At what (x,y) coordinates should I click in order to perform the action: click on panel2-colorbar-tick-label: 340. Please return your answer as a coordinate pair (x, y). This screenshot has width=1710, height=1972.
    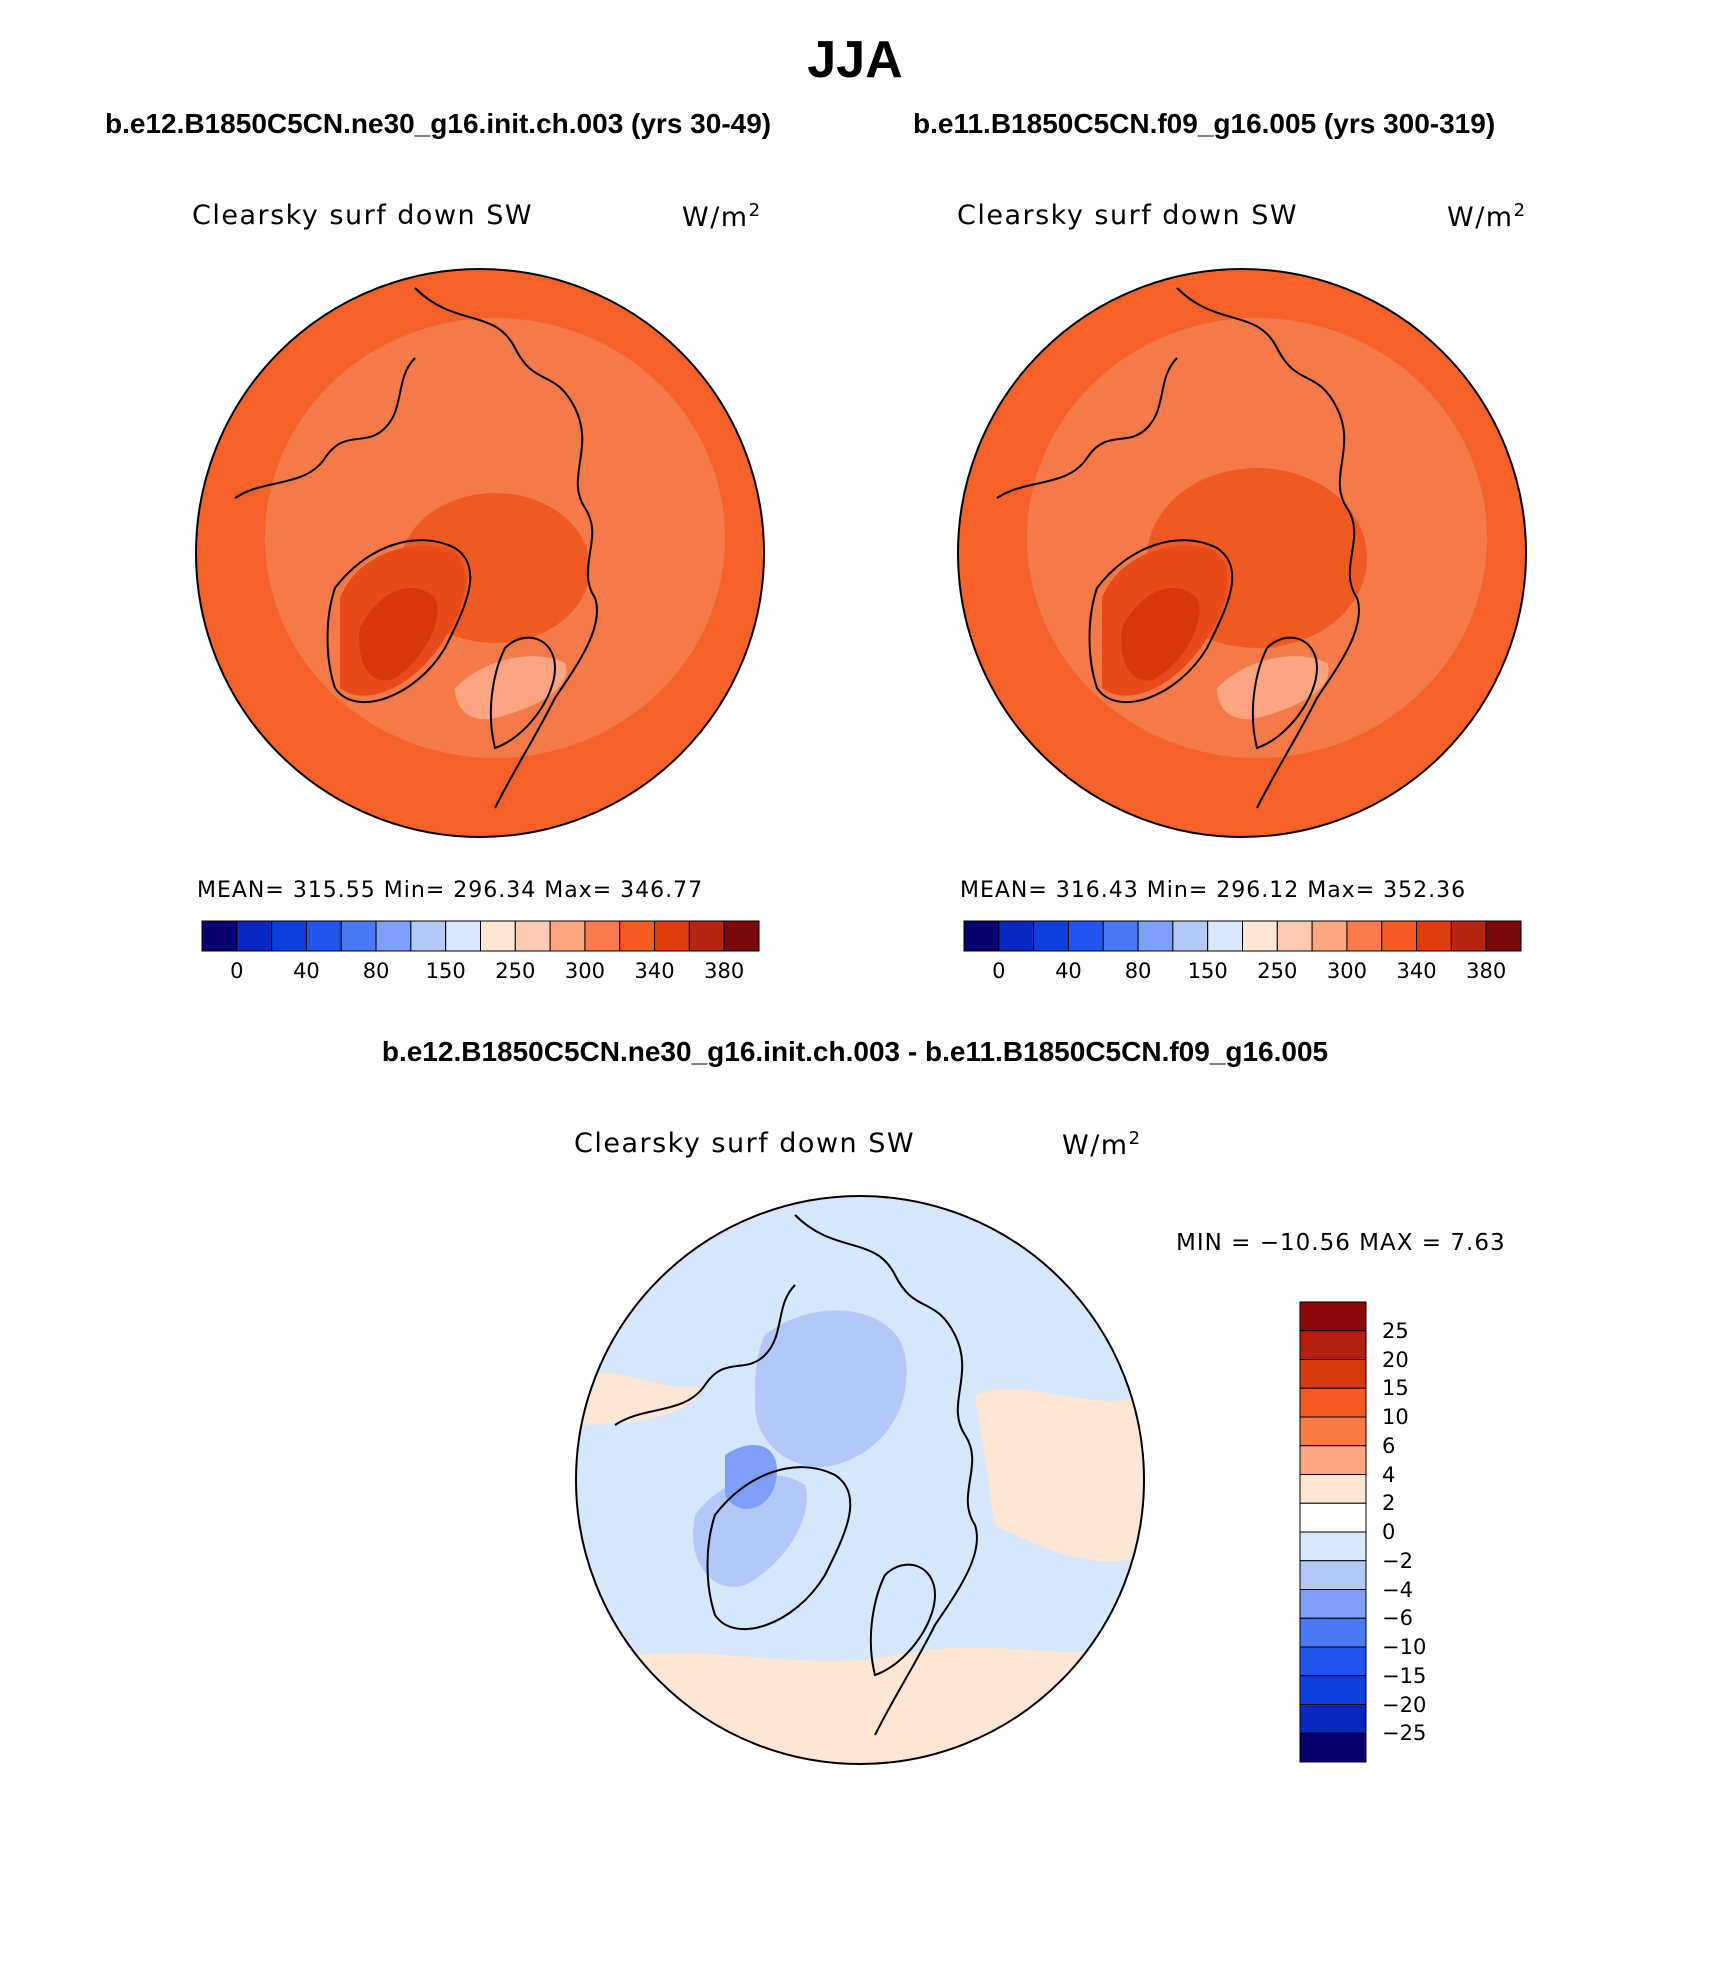
    Looking at the image, I should click on (1416, 971).